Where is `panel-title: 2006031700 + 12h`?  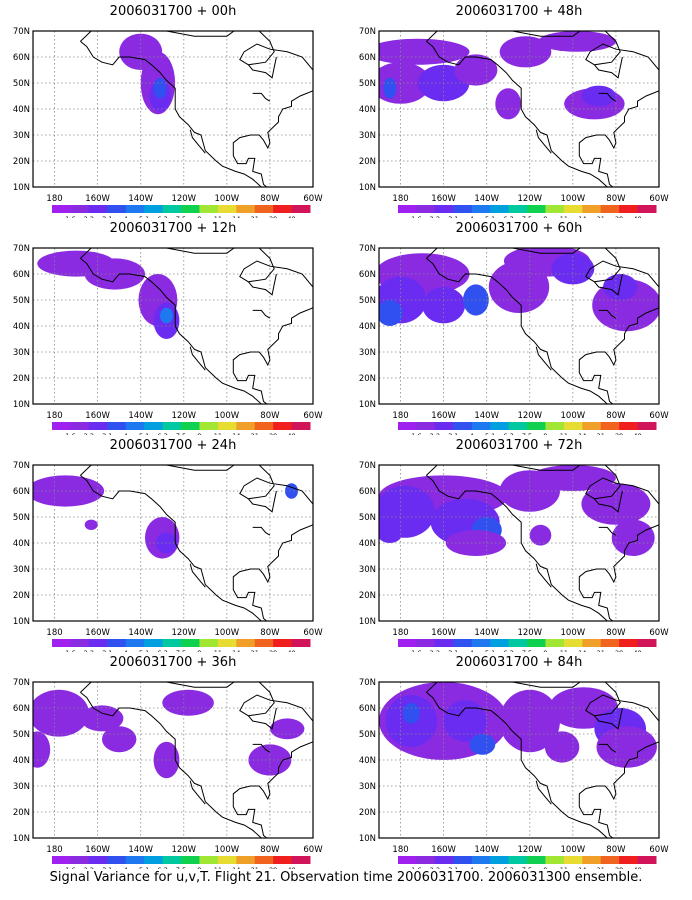
panel-title: 2006031700 + 12h is located at coordinates (173, 228).